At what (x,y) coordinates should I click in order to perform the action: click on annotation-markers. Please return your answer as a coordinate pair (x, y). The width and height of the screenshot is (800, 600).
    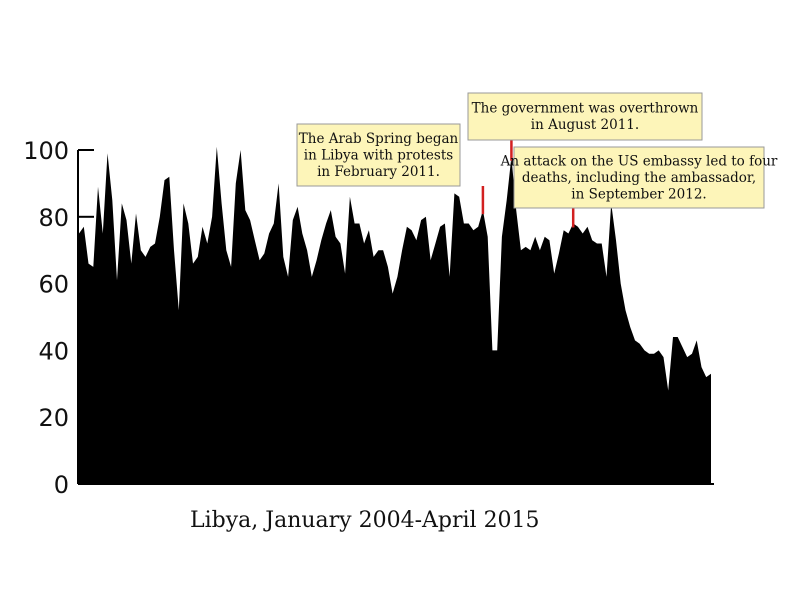
    Looking at the image, I should click on (528, 184).